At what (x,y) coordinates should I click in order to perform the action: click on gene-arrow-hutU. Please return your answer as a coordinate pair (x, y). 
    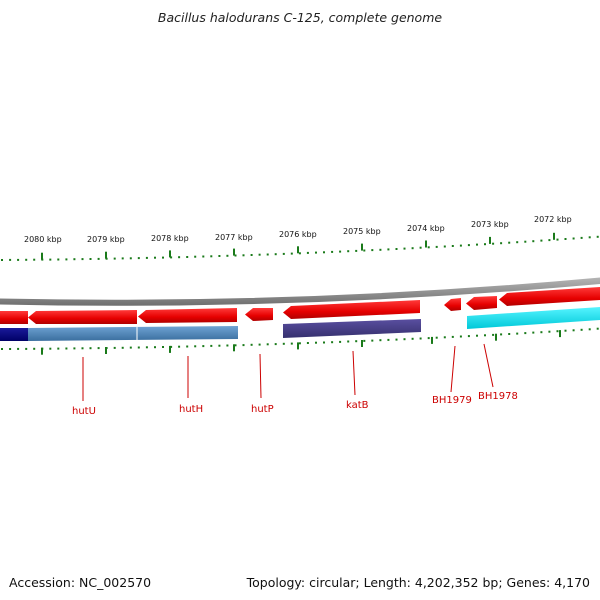
    Looking at the image, I should click on (82, 317).